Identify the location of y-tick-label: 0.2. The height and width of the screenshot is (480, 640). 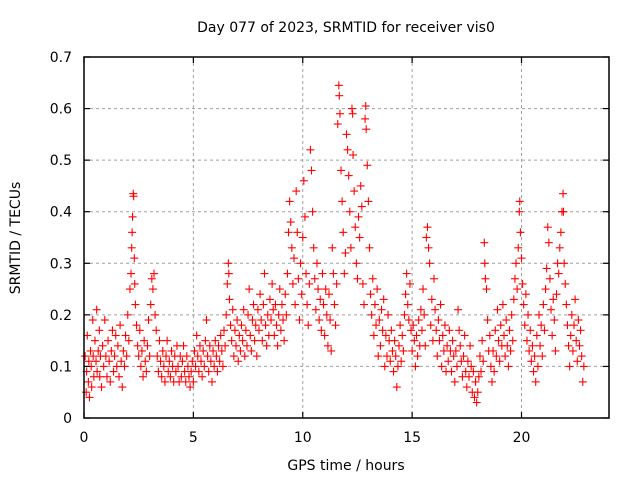
(61, 316).